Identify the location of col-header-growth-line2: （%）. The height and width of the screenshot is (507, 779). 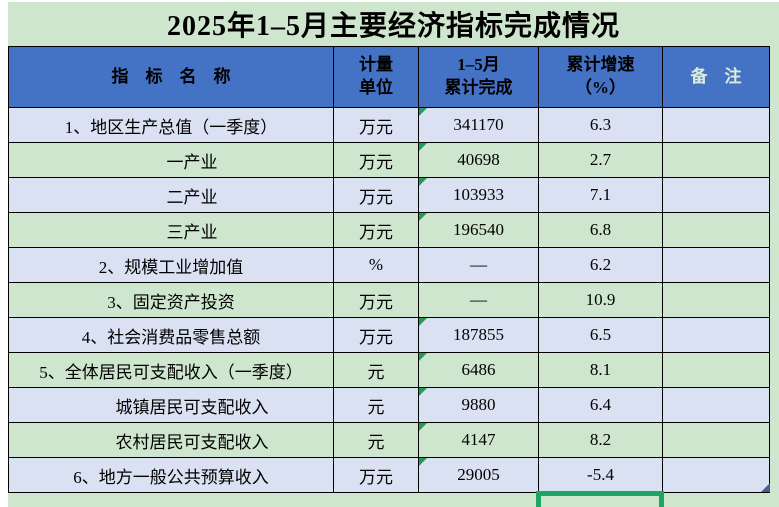
(600, 87).